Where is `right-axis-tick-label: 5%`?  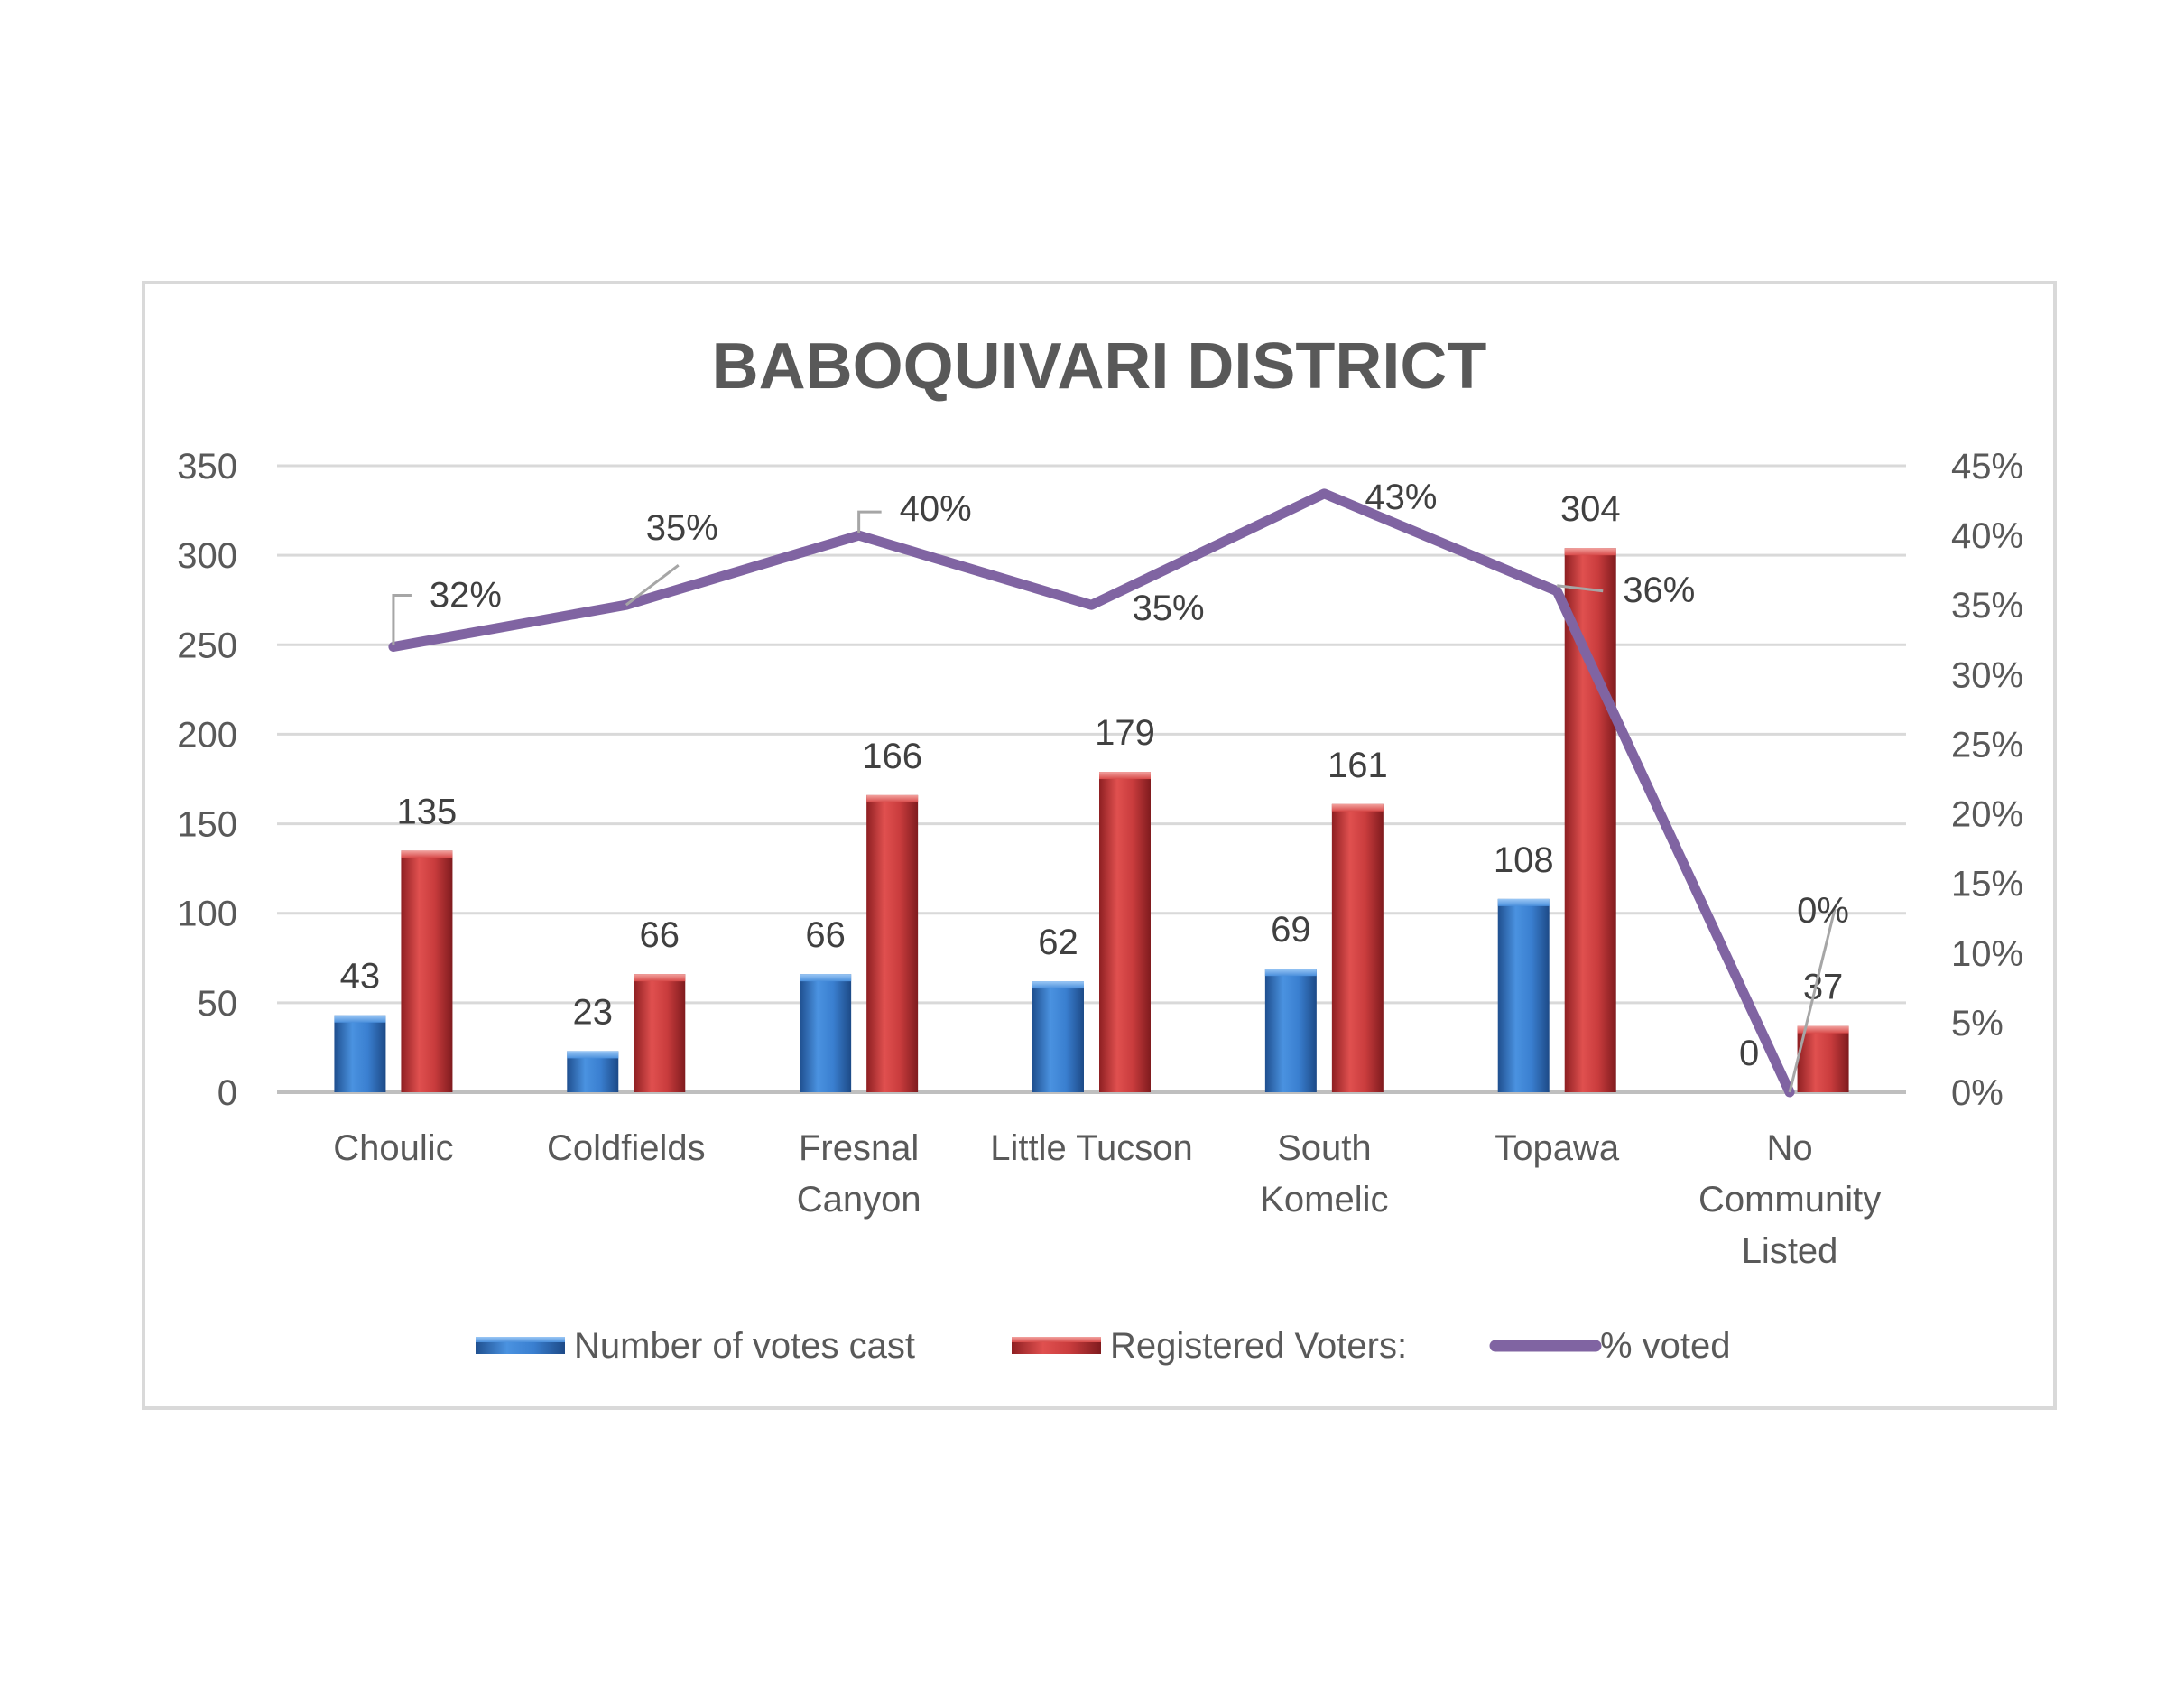 right-axis-tick-label: 5% is located at coordinates (1977, 1024).